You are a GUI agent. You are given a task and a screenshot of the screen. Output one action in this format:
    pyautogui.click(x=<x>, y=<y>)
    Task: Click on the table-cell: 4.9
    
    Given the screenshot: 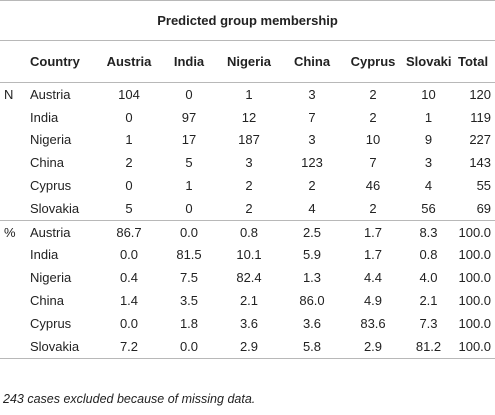 What is the action you would take?
    pyautogui.click(x=373, y=301)
    